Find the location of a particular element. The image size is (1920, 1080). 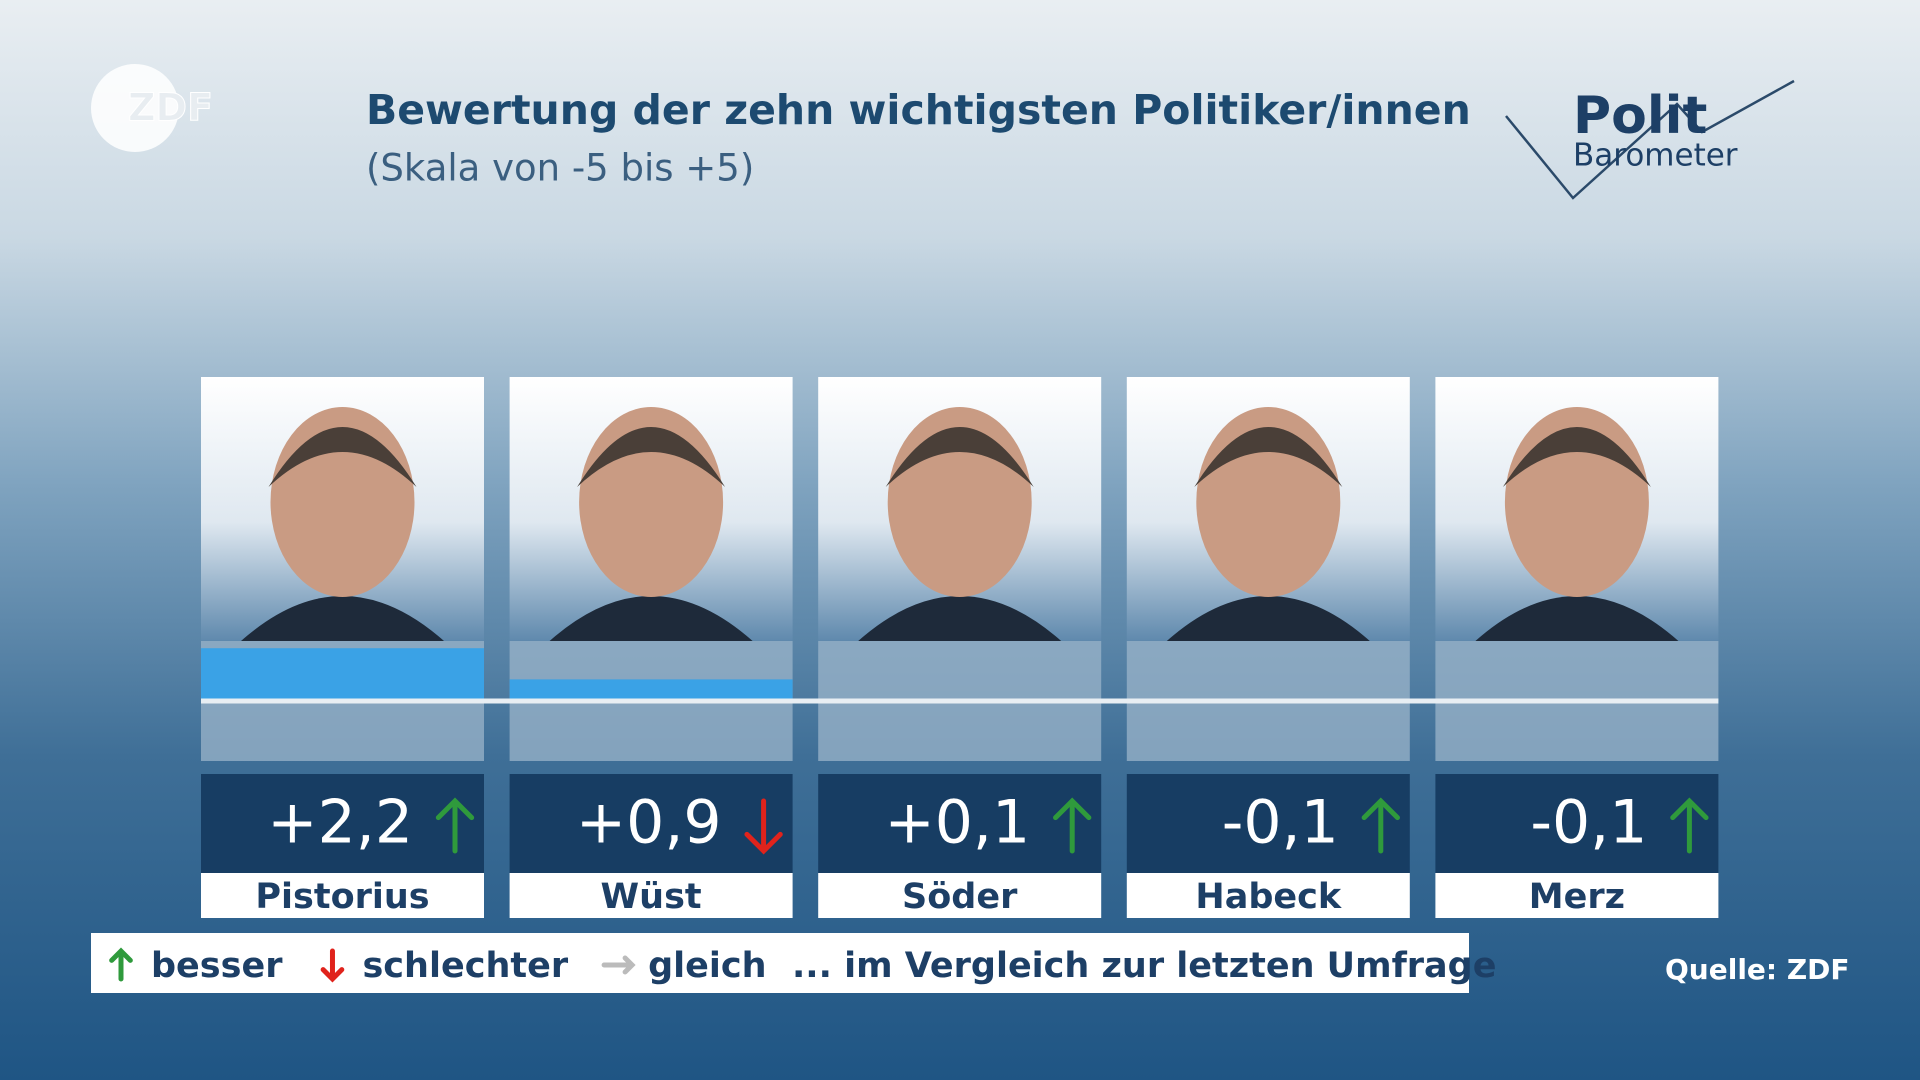

x-tick-label: Söder is located at coordinates (960, 897).